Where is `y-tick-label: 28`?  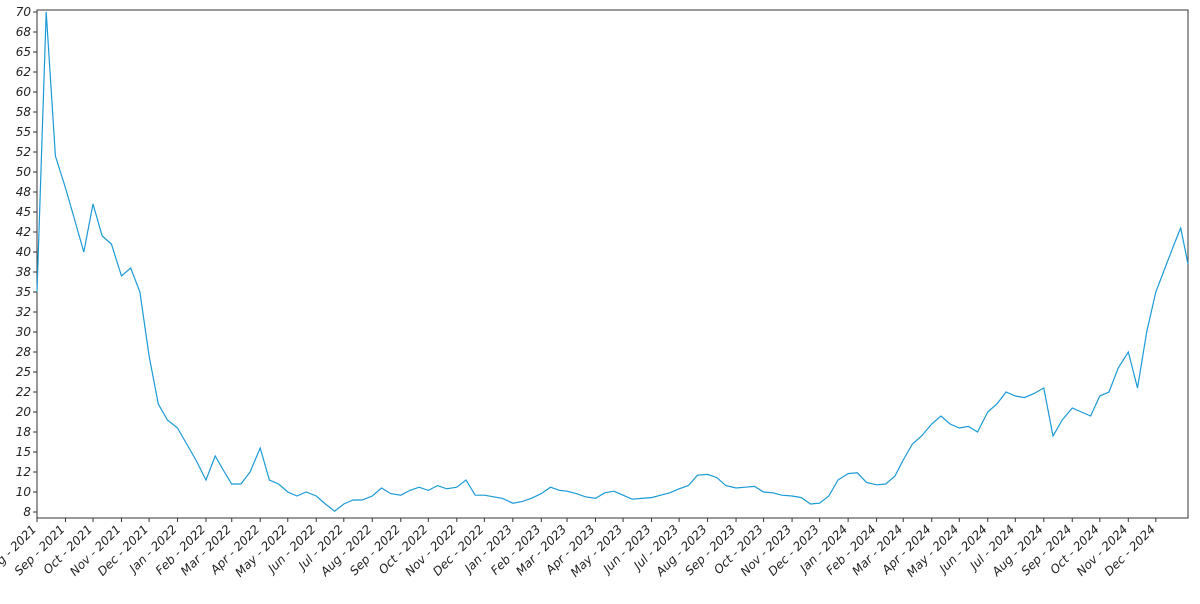 y-tick-label: 28 is located at coordinates (24, 352).